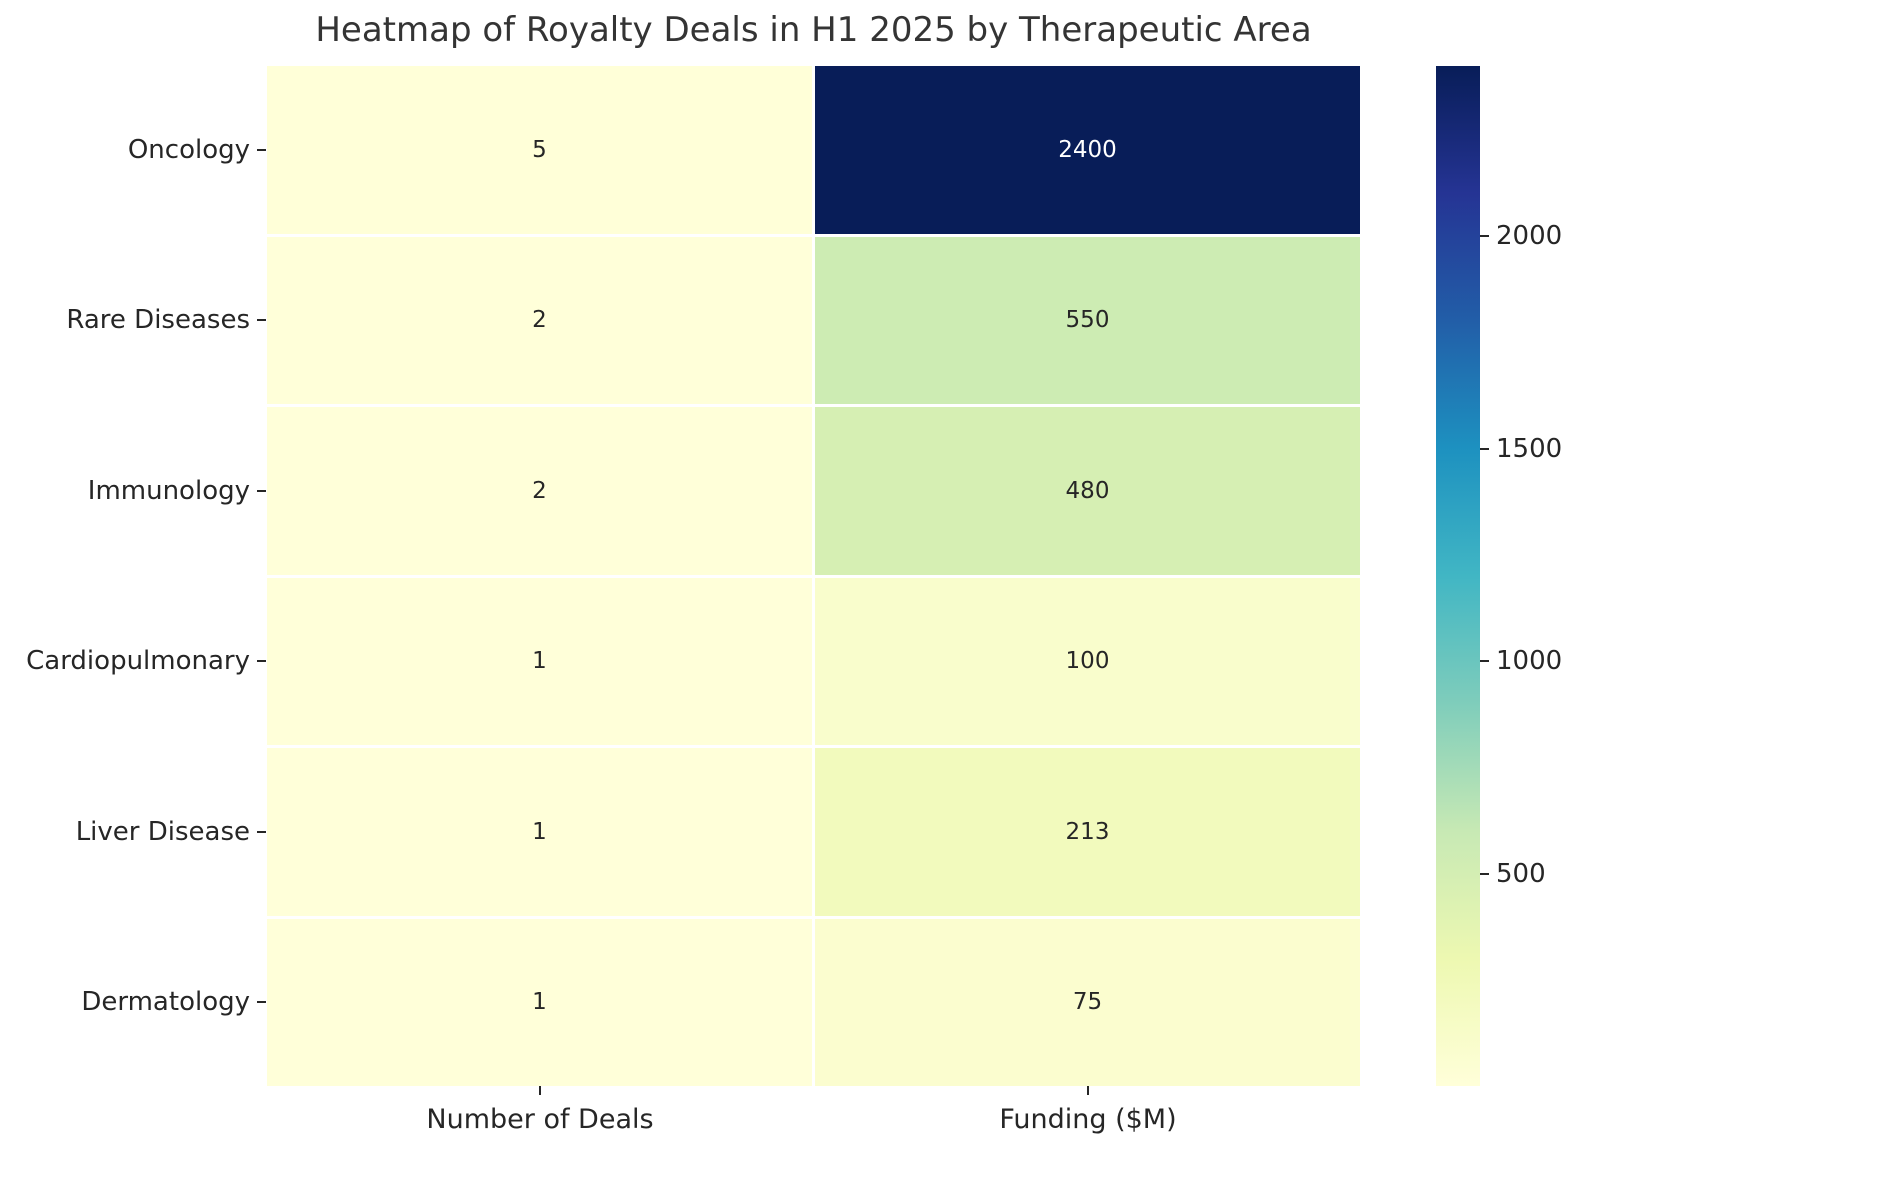 The image size is (1880, 1180). Describe the element at coordinates (1529, 661) in the screenshot. I see `colorbar-tick-label: 1000` at that location.